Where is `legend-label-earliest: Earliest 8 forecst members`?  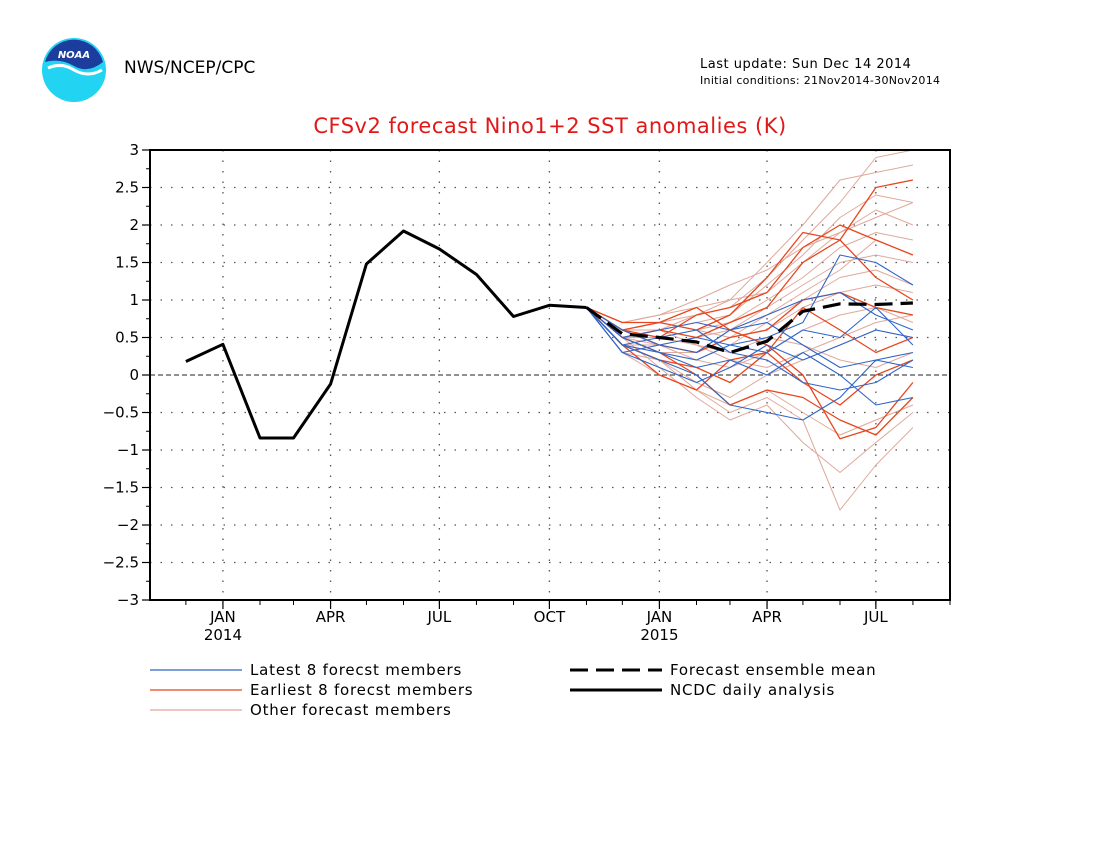
legend-label-earliest: Earliest 8 forecst members is located at coordinates (361, 690).